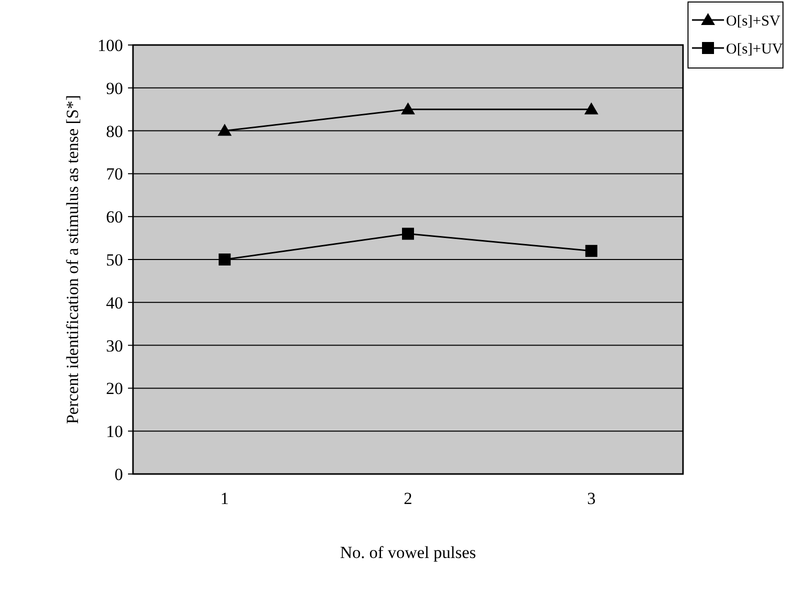 The image size is (785, 609). I want to click on y-tick-label: 0, so click(118, 474).